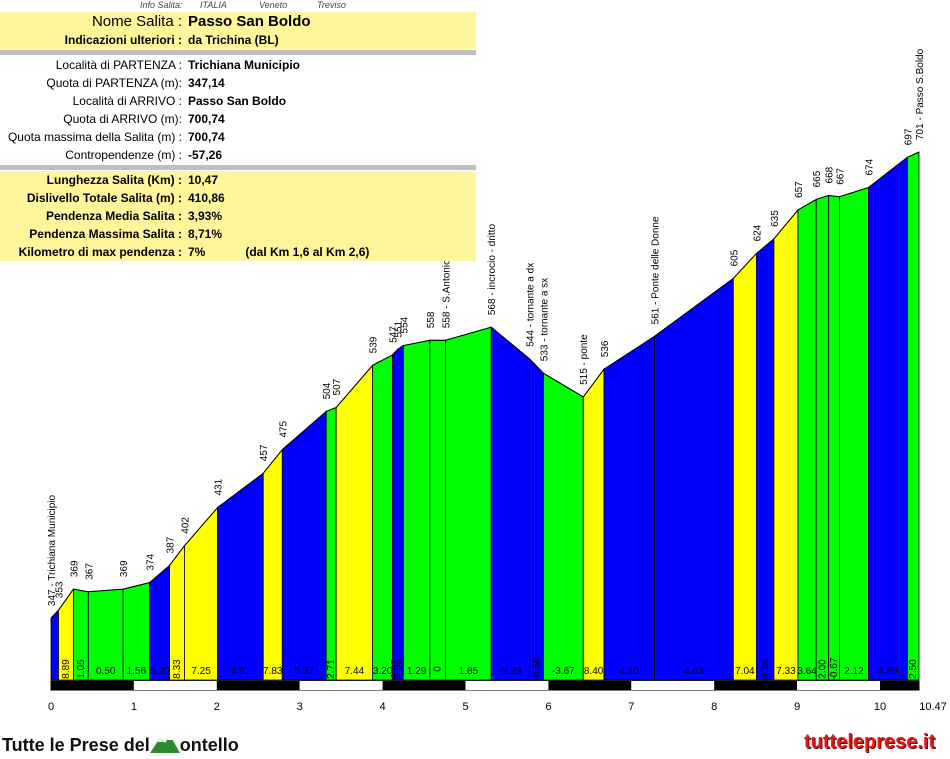  What do you see at coordinates (127, 101) in the screenshot?
I see `info-row-label: Località di ARRIVO :` at bounding box center [127, 101].